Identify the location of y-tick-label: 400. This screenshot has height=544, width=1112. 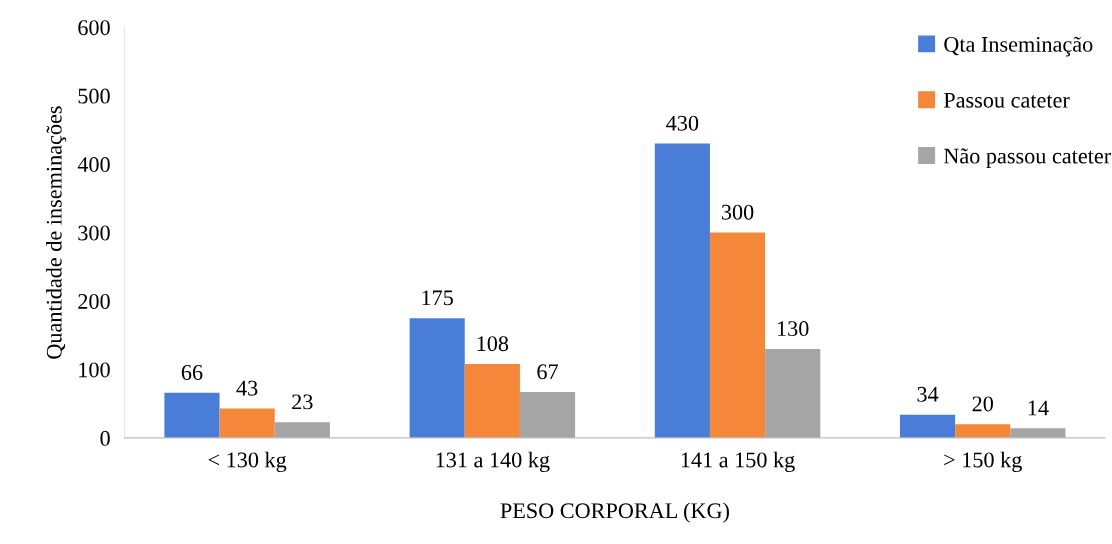
(93, 165).